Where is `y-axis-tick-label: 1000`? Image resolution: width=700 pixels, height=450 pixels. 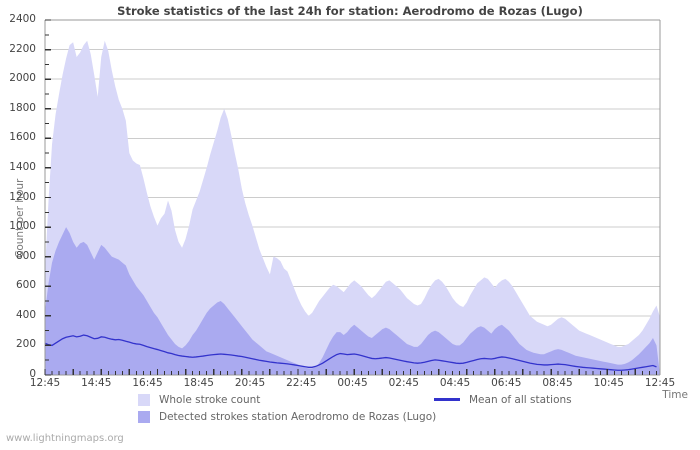 y-axis-tick-label: 1000 is located at coordinates (22, 226).